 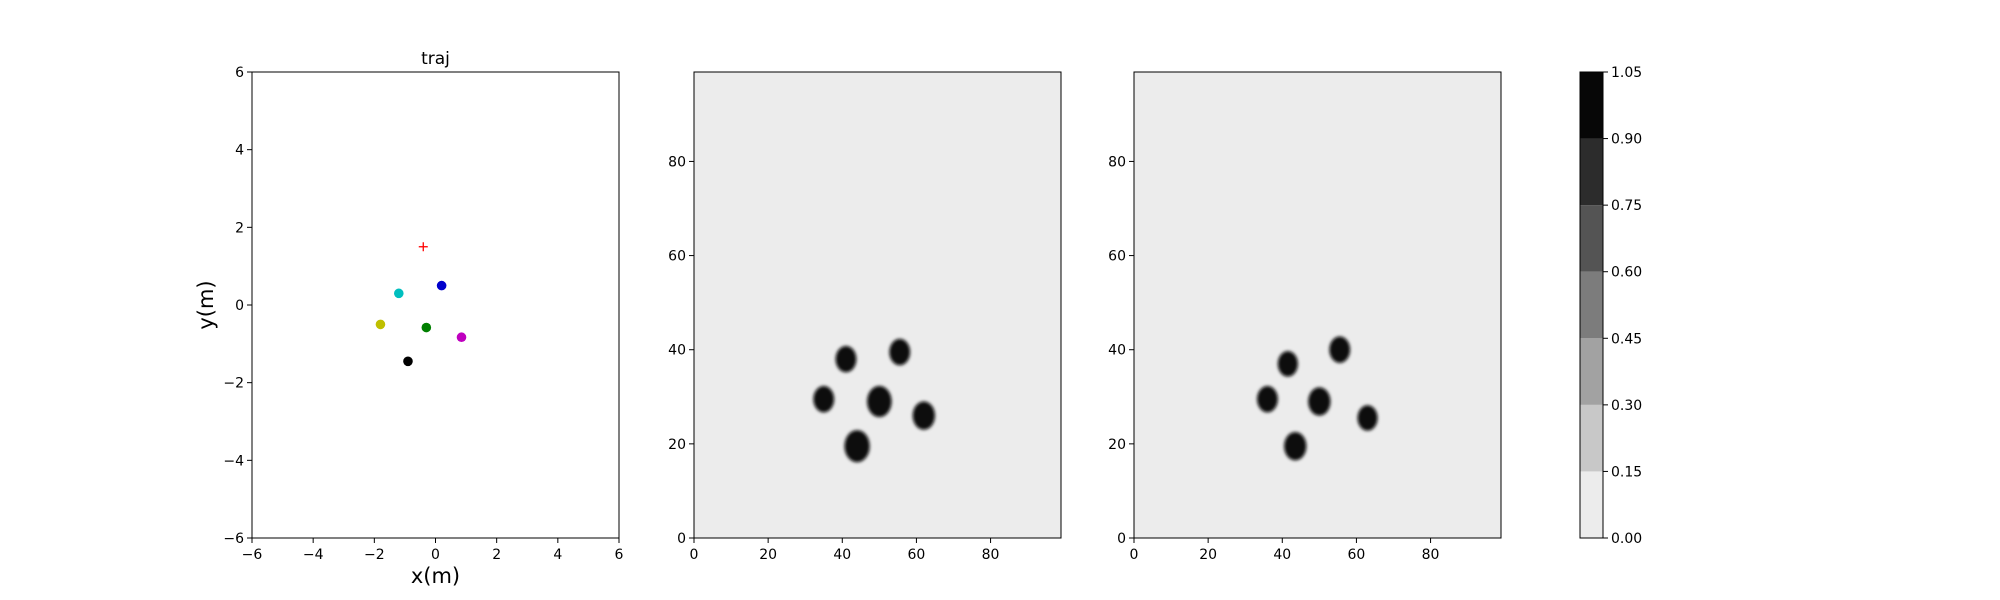 What do you see at coordinates (435, 59) in the screenshot?
I see `plot-title: traj` at bounding box center [435, 59].